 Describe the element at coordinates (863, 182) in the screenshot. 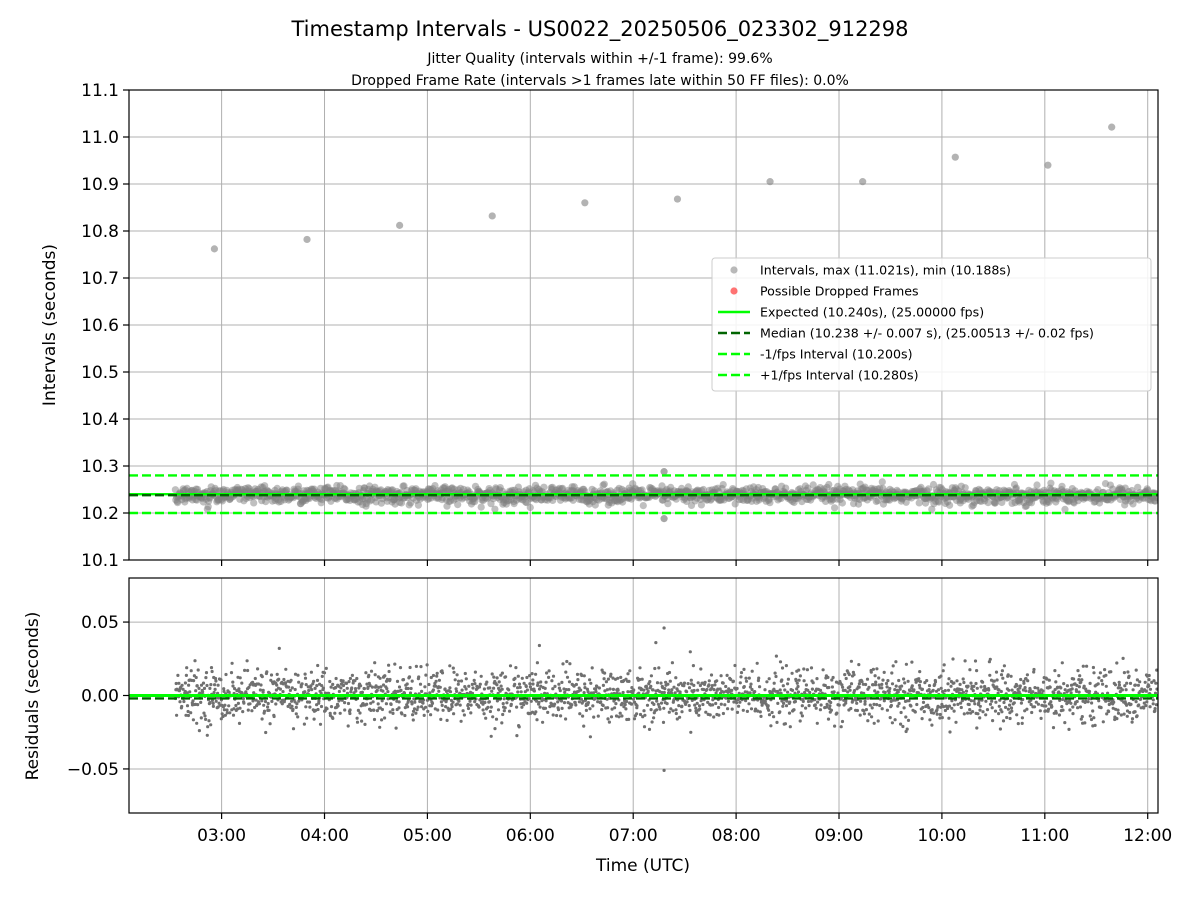

I see `interval-outlier-point` at that location.